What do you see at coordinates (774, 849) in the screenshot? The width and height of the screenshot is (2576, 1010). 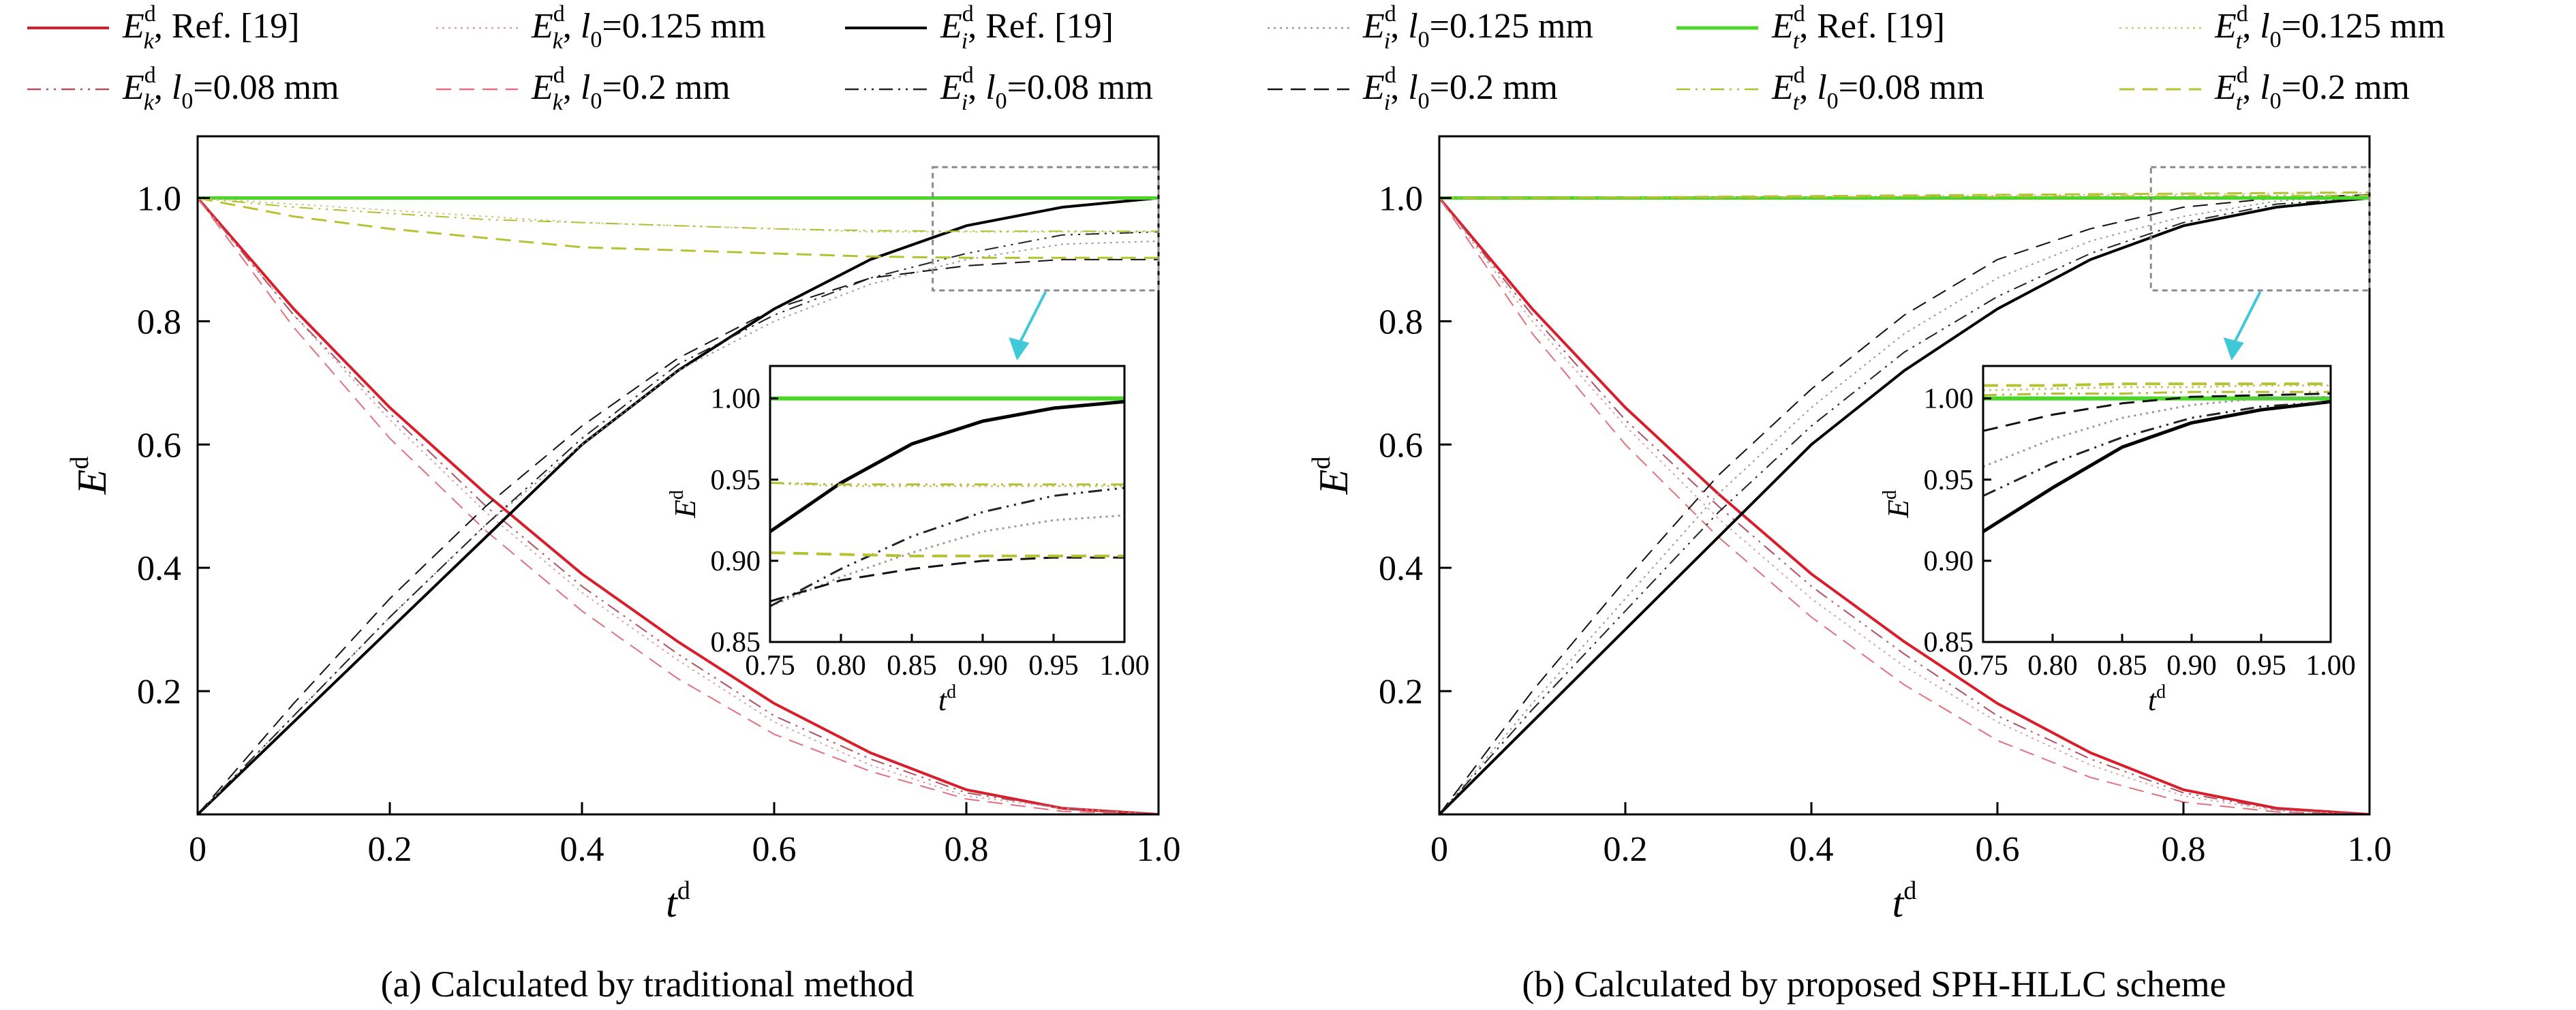 I see `x-tick-label: 0.6` at bounding box center [774, 849].